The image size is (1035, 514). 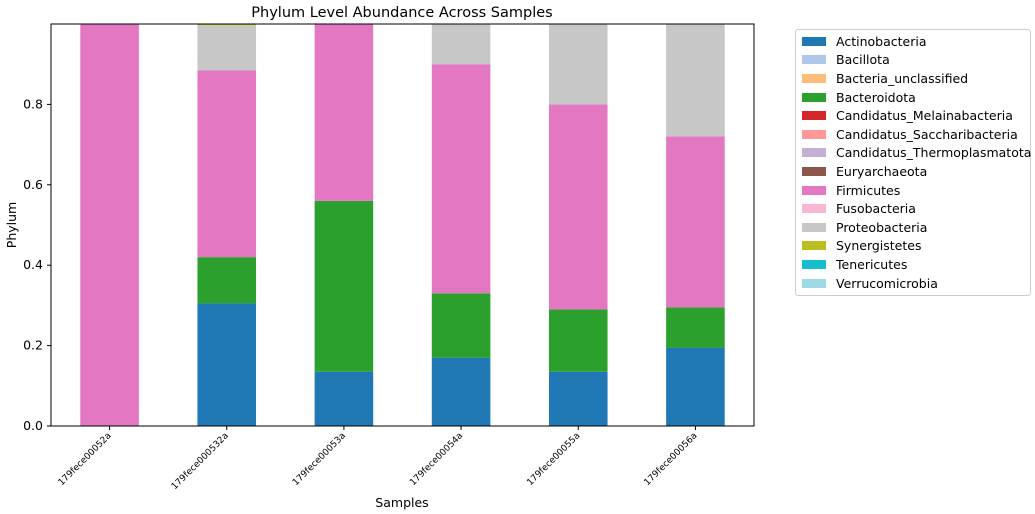 I want to click on legend-item: Fusobacteria, so click(x=913, y=208).